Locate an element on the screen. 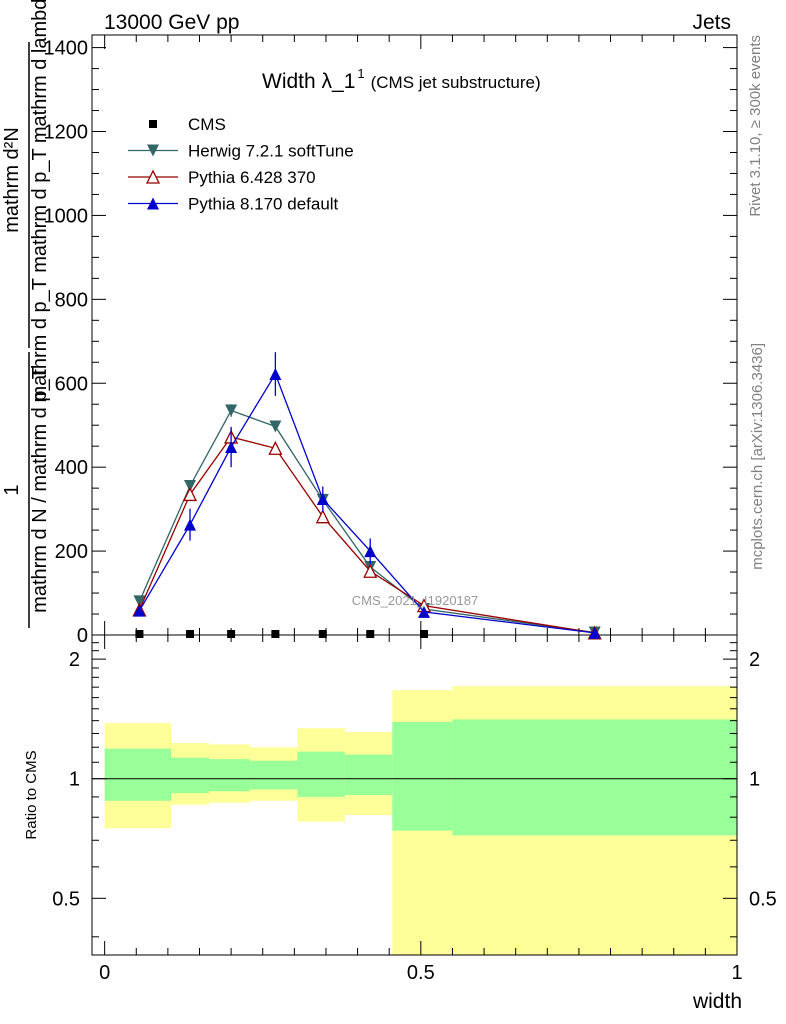 Image resolution: width=786 pixels, height=1024 pixels. legend-item-herwig: Herwig 7.2.1 softTune is located at coordinates (241, 151).